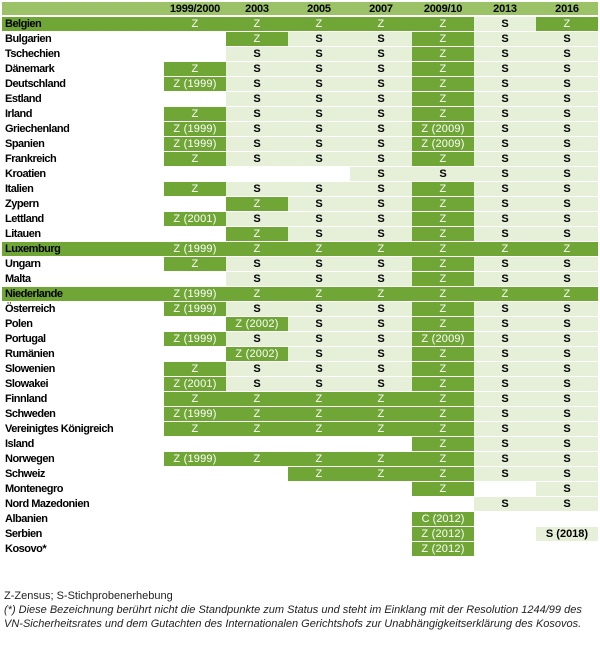  Describe the element at coordinates (300, 354) in the screenshot. I see `table-row: Rumänien Z (2002) S S Z S S` at that location.